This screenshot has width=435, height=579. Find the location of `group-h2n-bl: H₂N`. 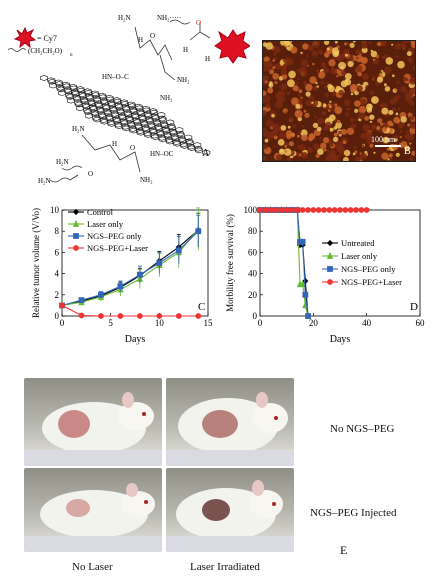

group-h2n-bl: H₂N is located at coordinates (44, 181).